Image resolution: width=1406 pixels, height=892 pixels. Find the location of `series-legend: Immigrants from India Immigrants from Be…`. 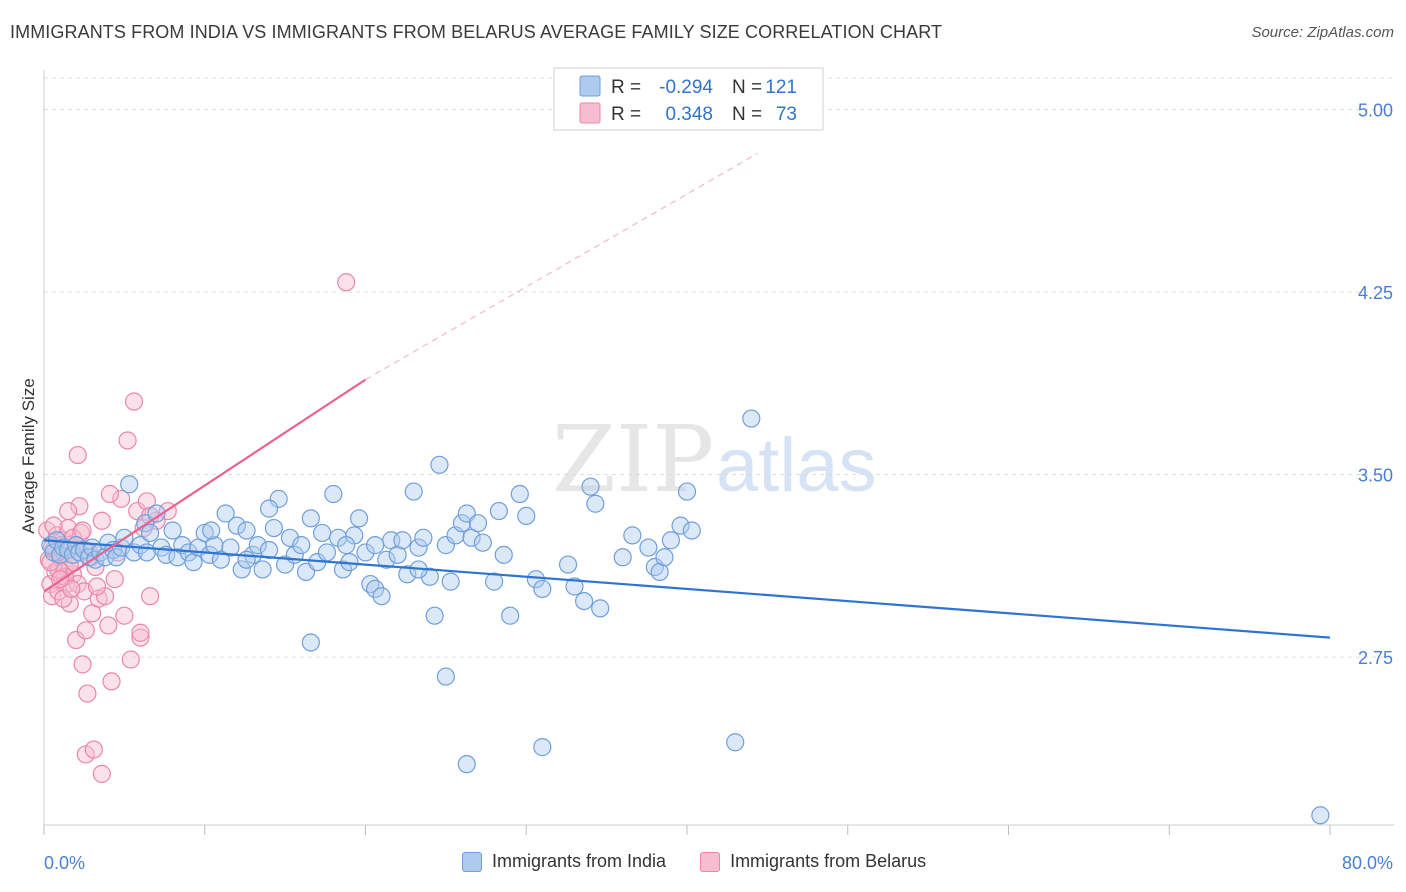

series-legend: Immigrants from India Immigrants from Be… is located at coordinates (694, 861).